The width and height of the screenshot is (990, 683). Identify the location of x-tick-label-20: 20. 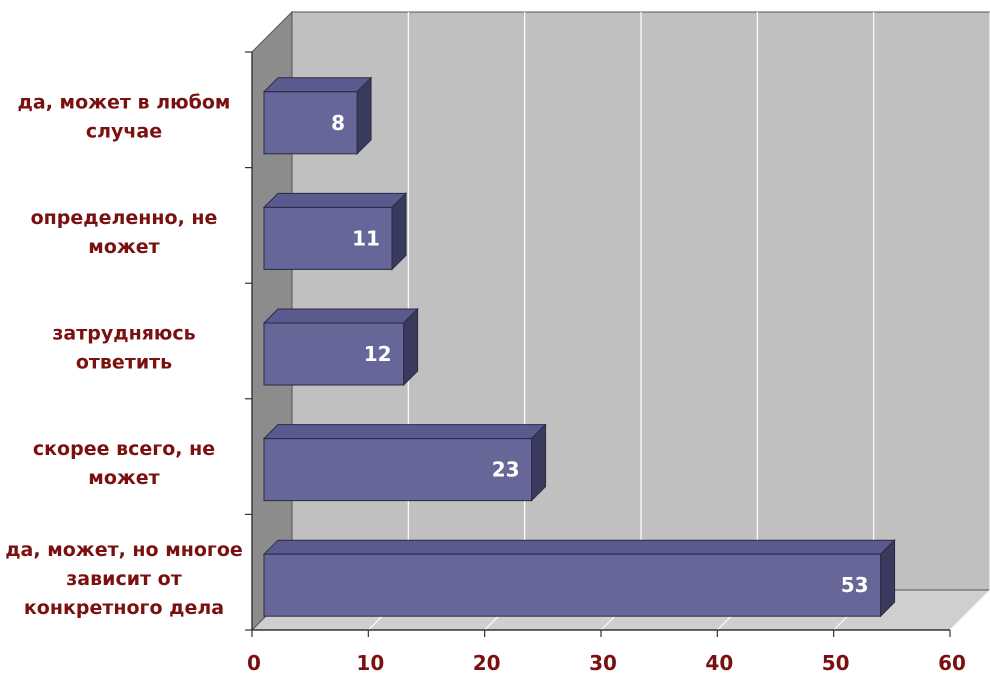
(487, 663).